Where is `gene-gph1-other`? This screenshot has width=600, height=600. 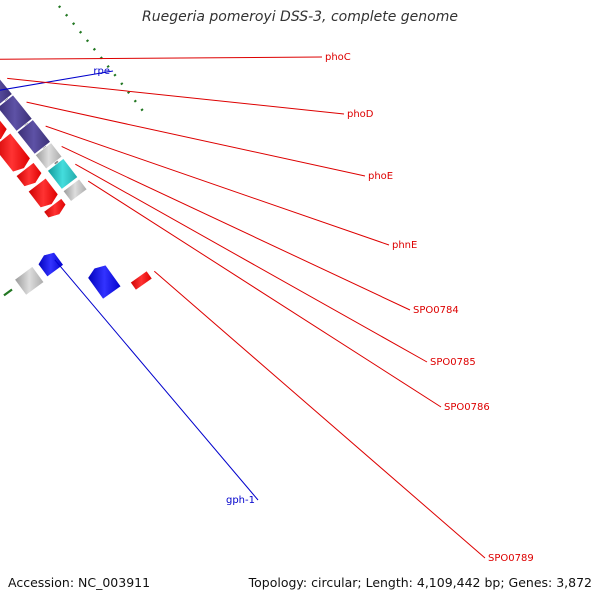 gene-gph1-other is located at coordinates (29, 281).